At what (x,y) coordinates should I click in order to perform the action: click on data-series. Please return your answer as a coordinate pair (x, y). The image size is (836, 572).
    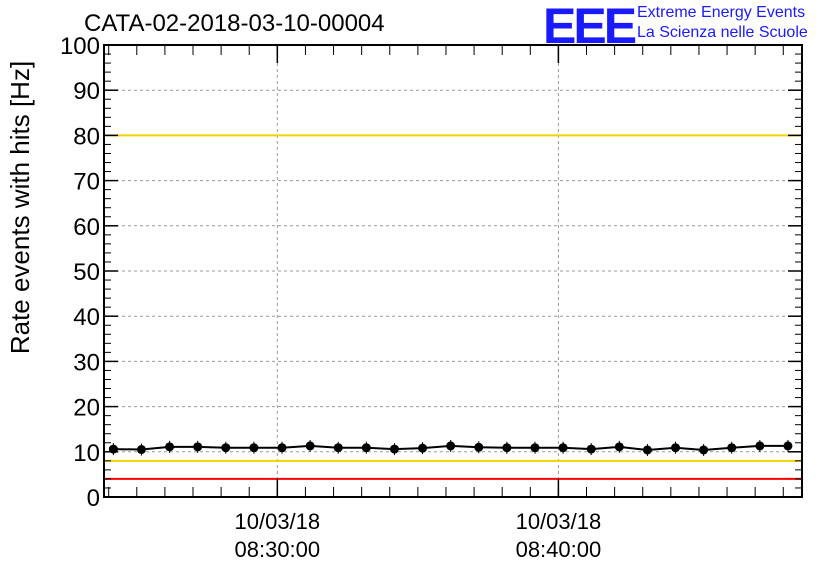
    Looking at the image, I should click on (450, 447).